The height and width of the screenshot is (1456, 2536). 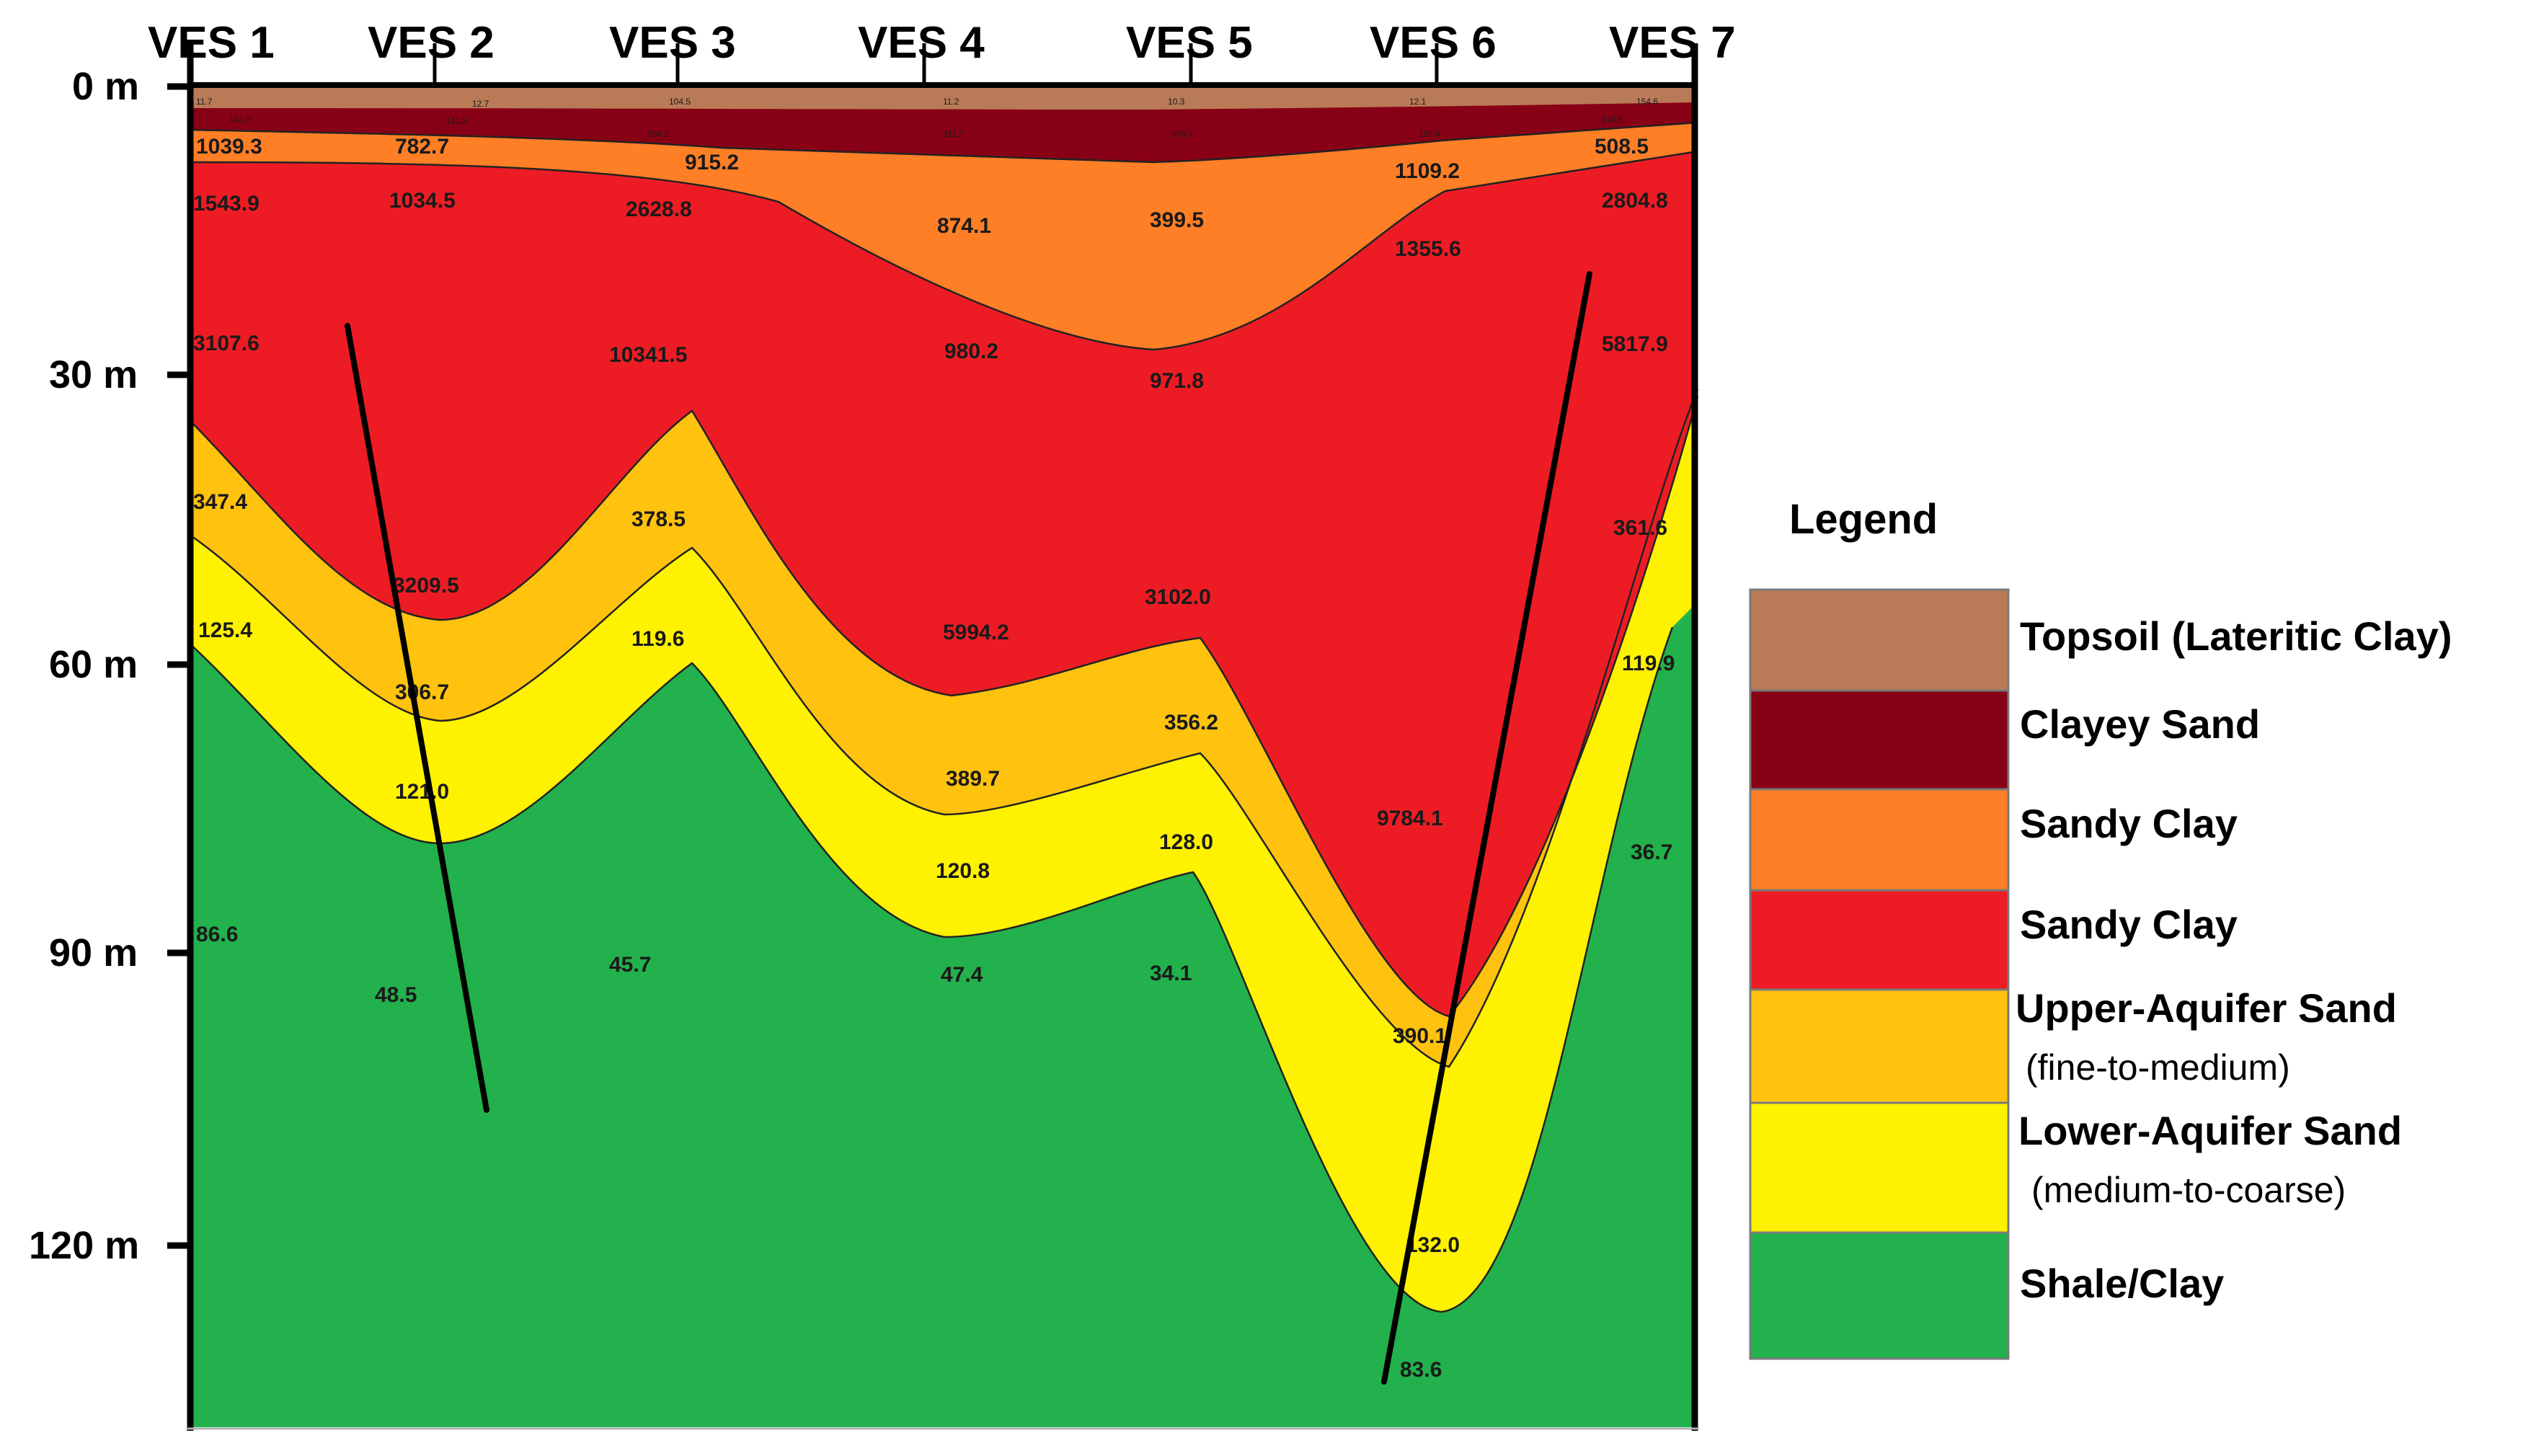 I want to click on legend-swatch-topsoil, so click(x=1879, y=640).